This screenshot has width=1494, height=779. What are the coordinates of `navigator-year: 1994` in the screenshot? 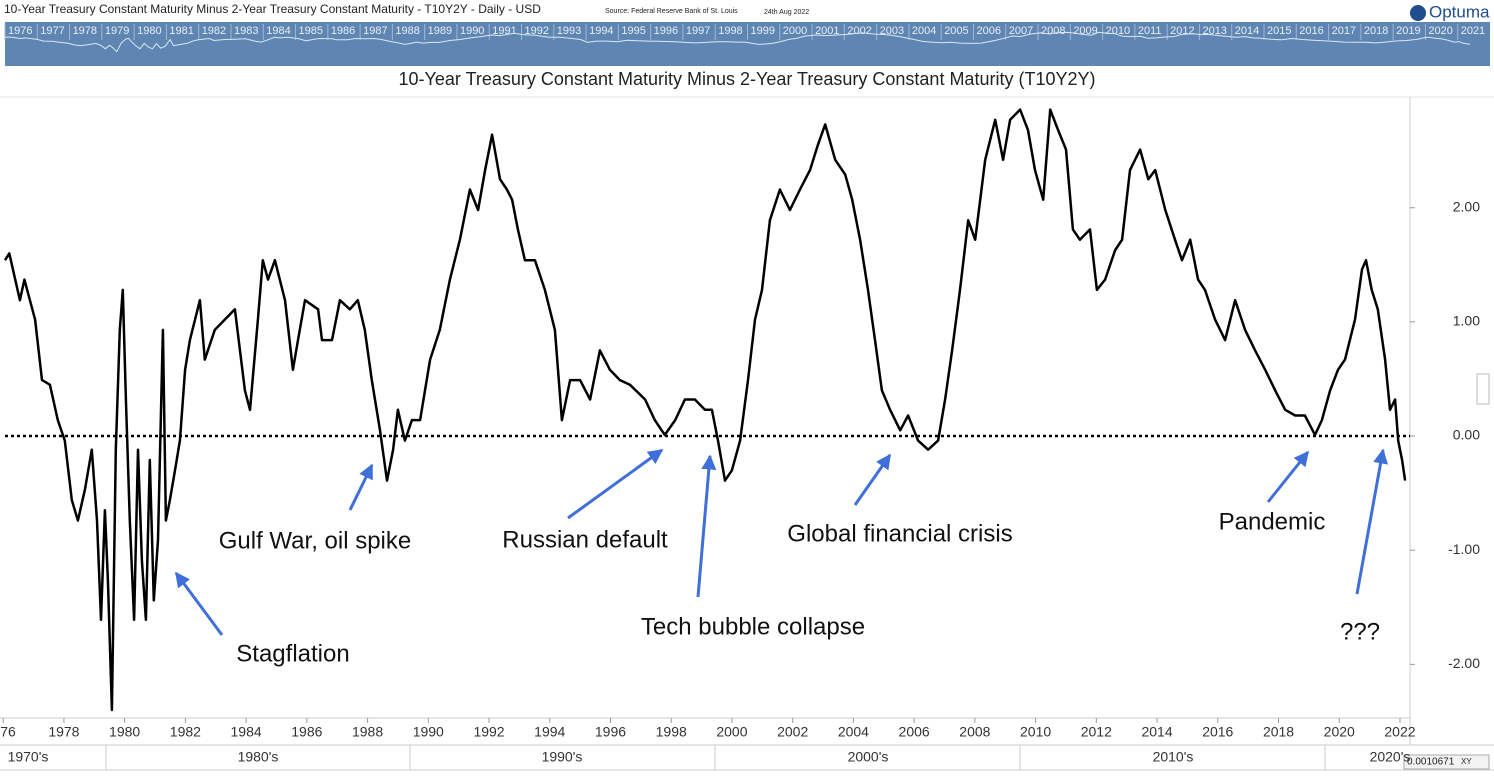 It's located at (601, 31).